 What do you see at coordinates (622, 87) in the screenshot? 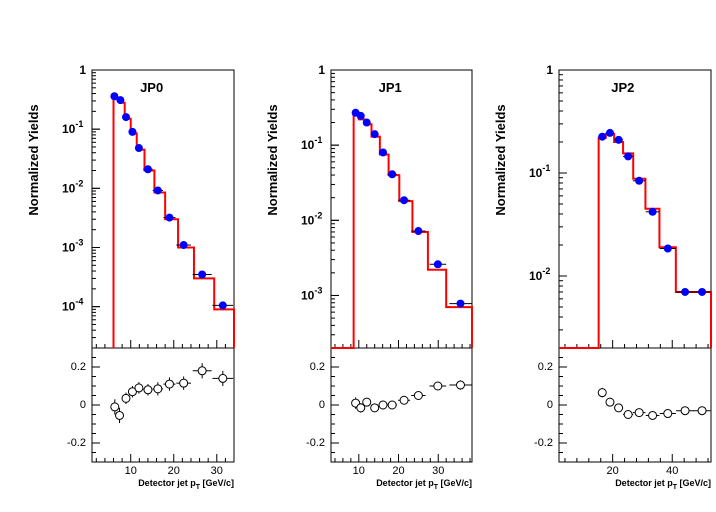
I see `panel-title: JP2` at bounding box center [622, 87].